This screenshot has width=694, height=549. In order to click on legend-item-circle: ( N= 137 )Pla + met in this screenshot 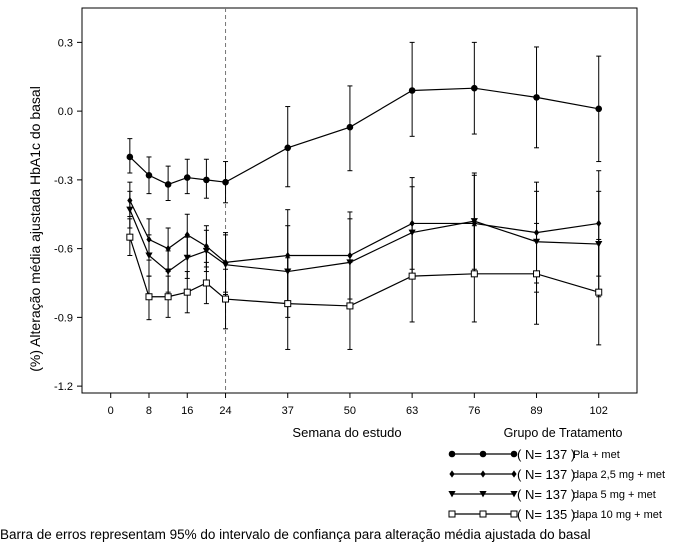, I will do `click(534, 454)`.